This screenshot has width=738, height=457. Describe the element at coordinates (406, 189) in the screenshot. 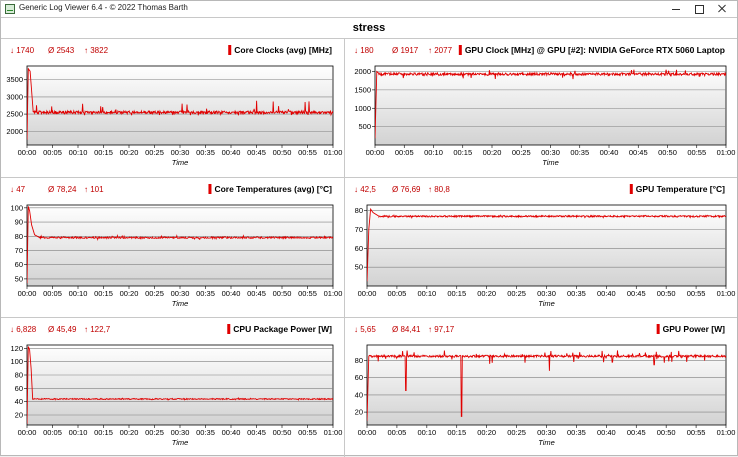

I see `stat-avg: Ø 76,69` at that location.